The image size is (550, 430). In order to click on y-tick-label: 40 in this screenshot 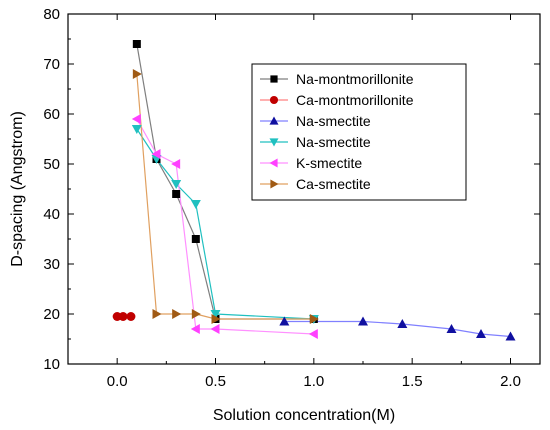, I will do `click(51, 214)`.